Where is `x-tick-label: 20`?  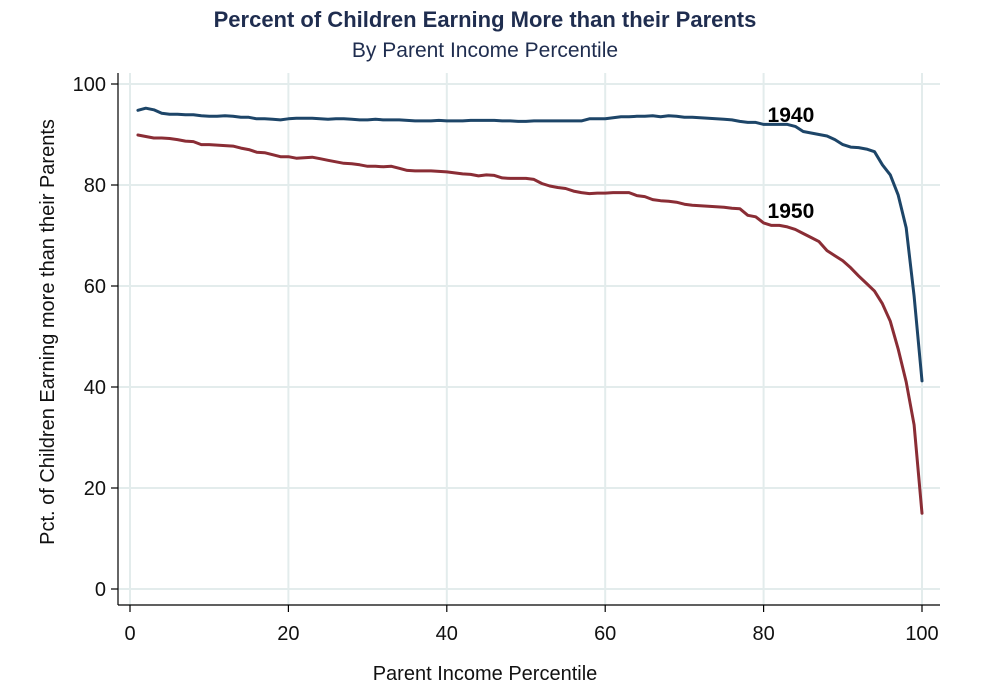
x-tick-label: 20 is located at coordinates (288, 634).